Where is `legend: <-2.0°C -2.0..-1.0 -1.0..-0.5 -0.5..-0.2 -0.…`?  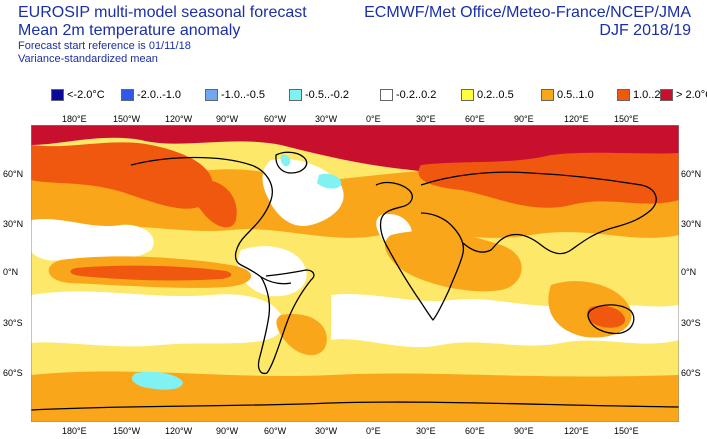
legend: <-2.0°C -2.0..-1.0 -1.0..-0.5 -0.5..-0.2 -0.… is located at coordinates (379, 95).